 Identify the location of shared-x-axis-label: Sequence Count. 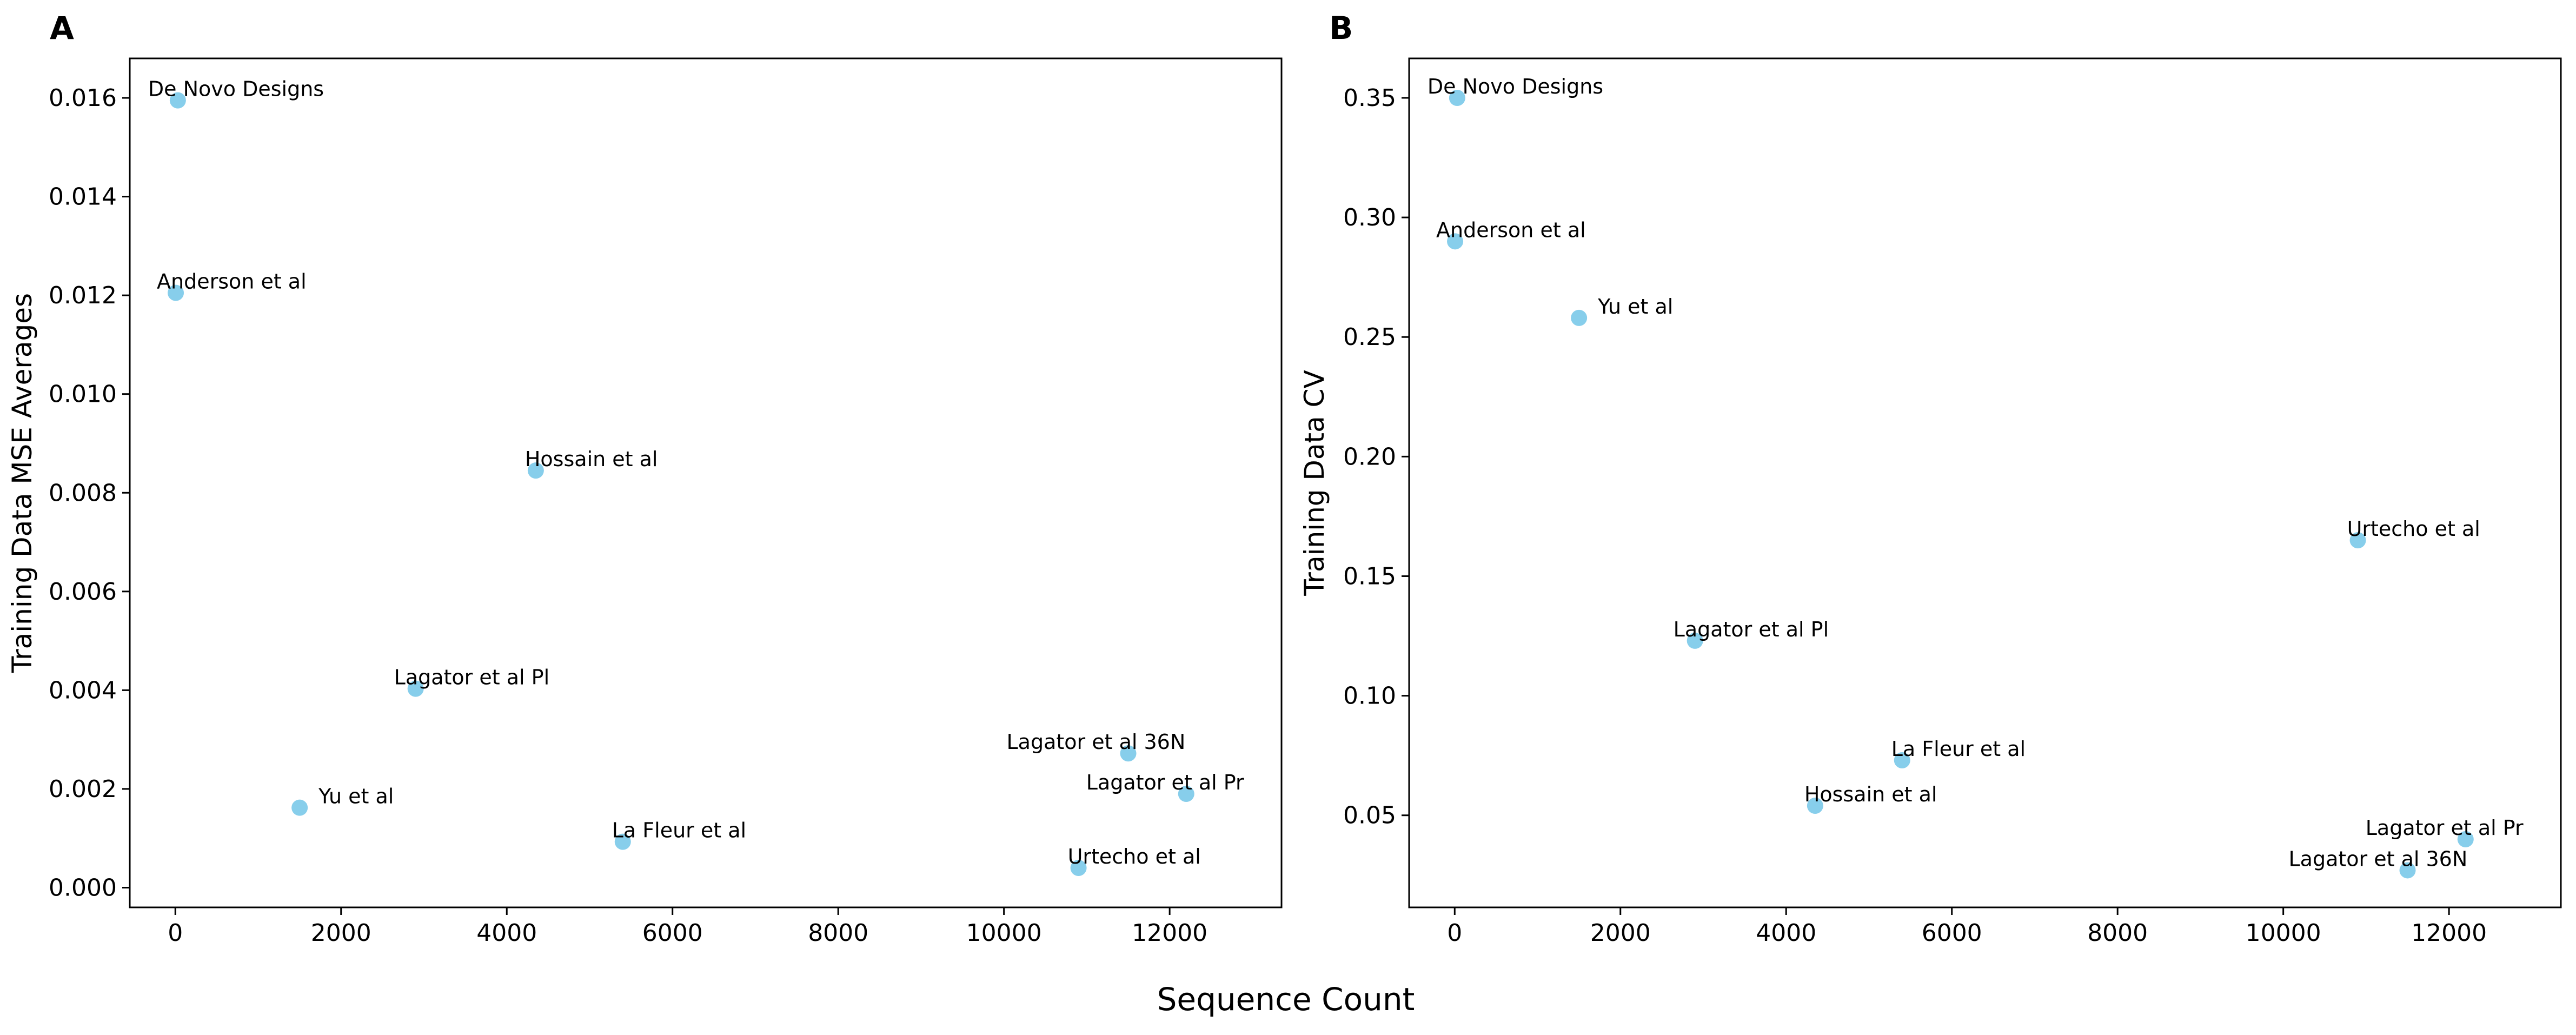
(1286, 999).